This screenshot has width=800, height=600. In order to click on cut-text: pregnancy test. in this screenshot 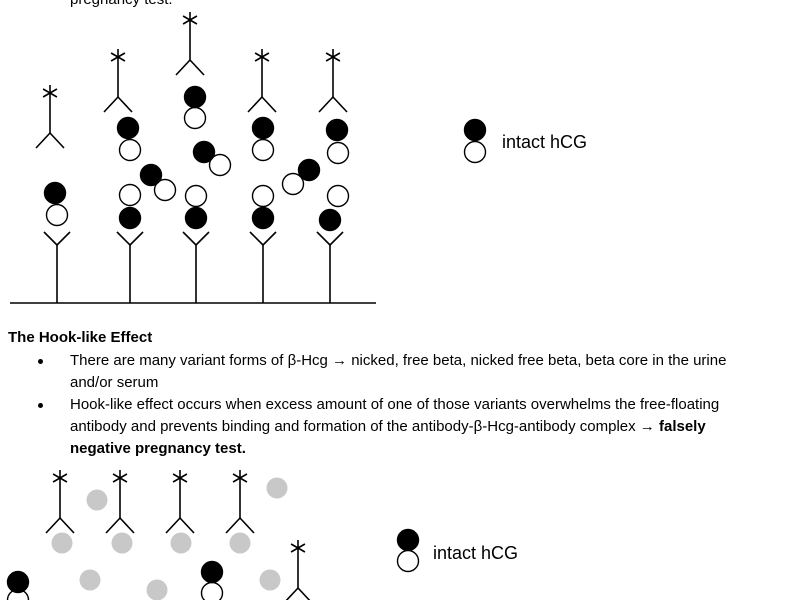, I will do `click(121, 4)`.